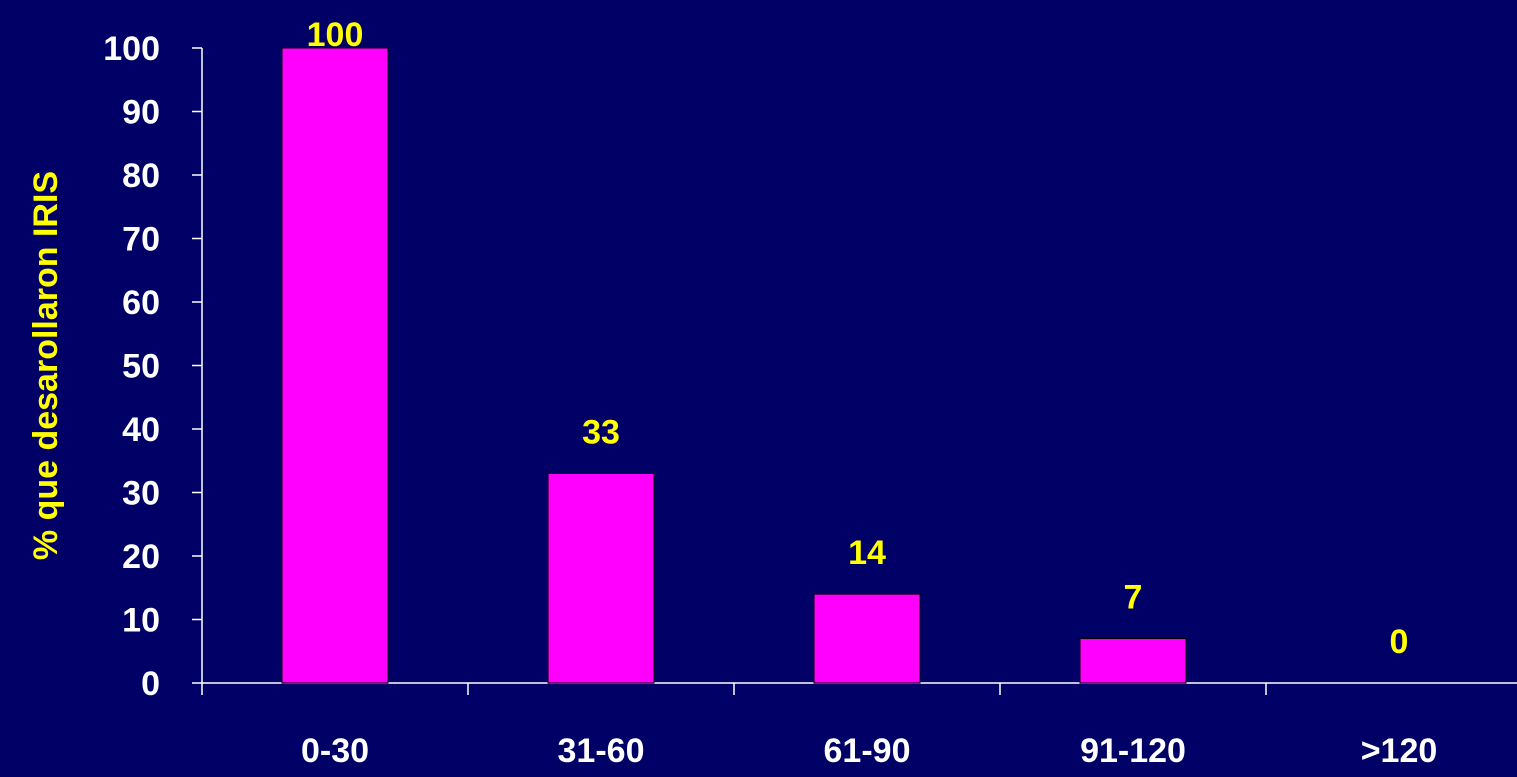 Image resolution: width=1517 pixels, height=777 pixels. Describe the element at coordinates (141, 240) in the screenshot. I see `y-tick-label: 70` at that location.